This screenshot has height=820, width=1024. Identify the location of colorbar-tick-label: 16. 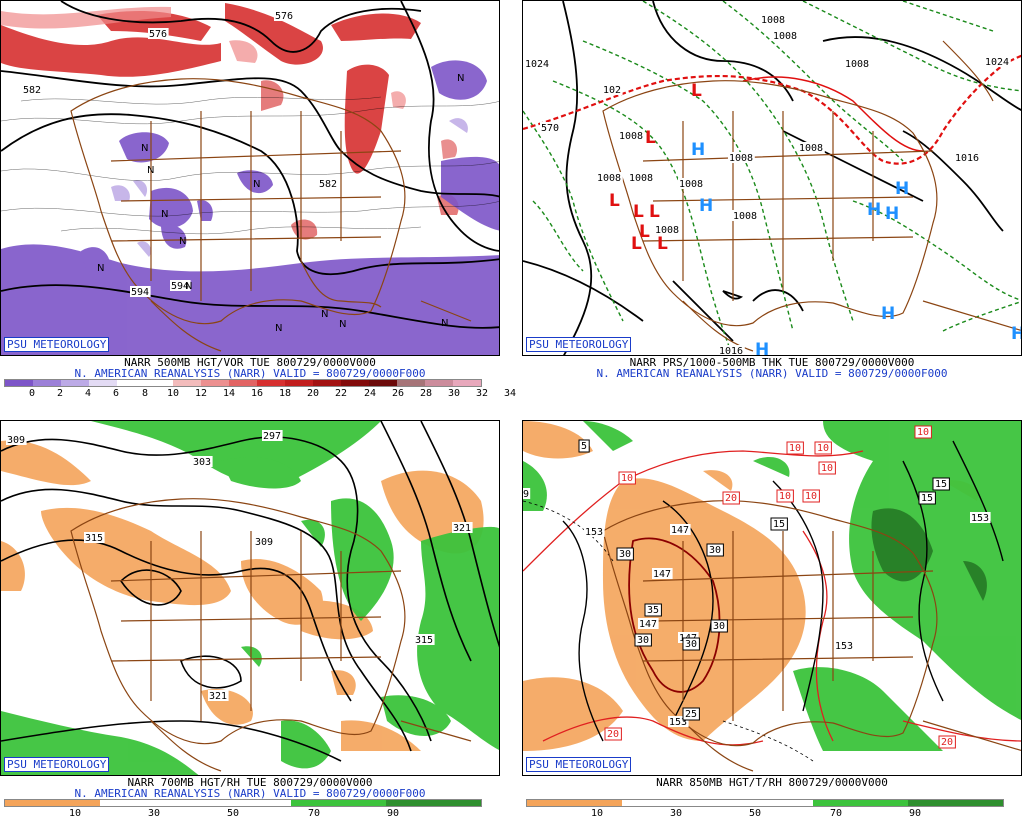
(257, 393).